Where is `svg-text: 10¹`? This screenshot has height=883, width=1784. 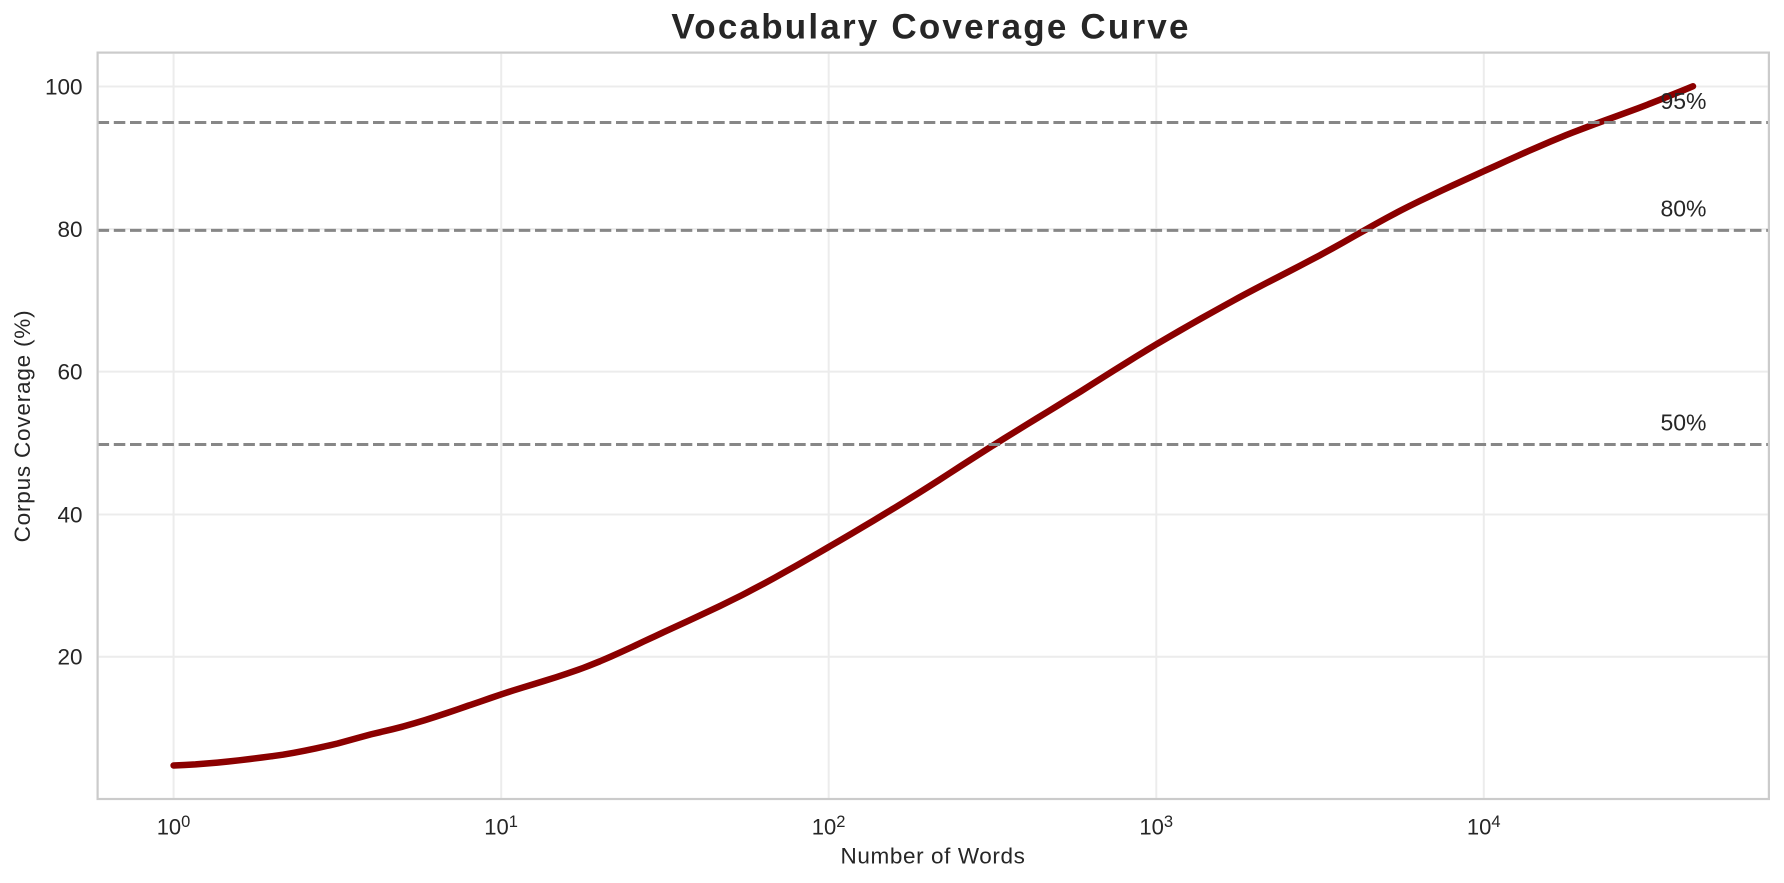 svg-text: 10¹ is located at coordinates (501, 826).